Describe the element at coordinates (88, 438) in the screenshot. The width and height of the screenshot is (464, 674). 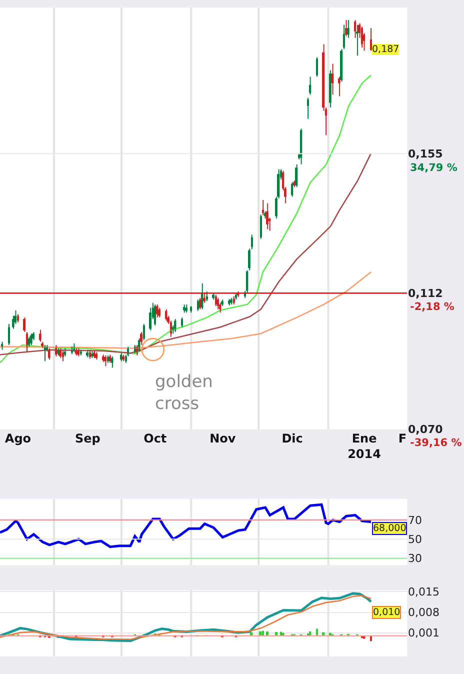
I see `x-tick-label: Sep` at that location.